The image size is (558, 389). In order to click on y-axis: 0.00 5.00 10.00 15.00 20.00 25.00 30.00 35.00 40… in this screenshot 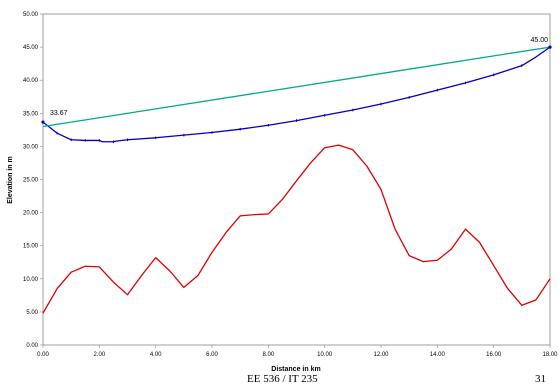, I will do `click(33, 180)`.